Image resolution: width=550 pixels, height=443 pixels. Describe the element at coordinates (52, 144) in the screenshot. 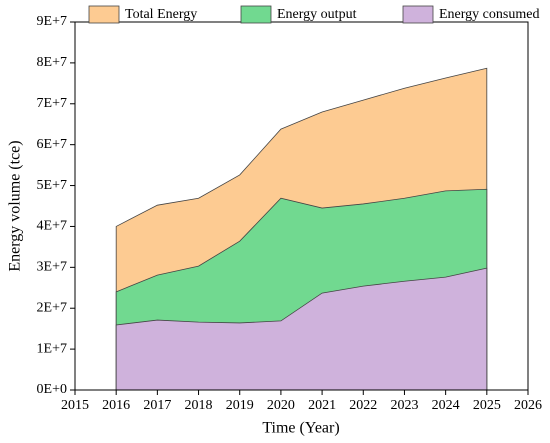

I see `y-tick-label: 6E+7` at that location.